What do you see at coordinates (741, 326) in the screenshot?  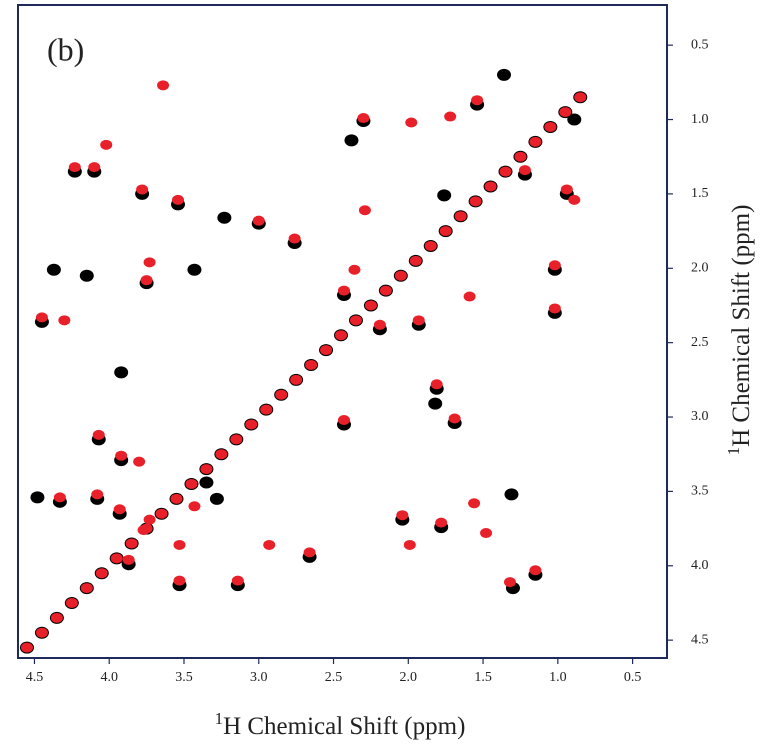 I see `y-axis-label-text: H Chemical Shift (ppm)` at bounding box center [741, 326].